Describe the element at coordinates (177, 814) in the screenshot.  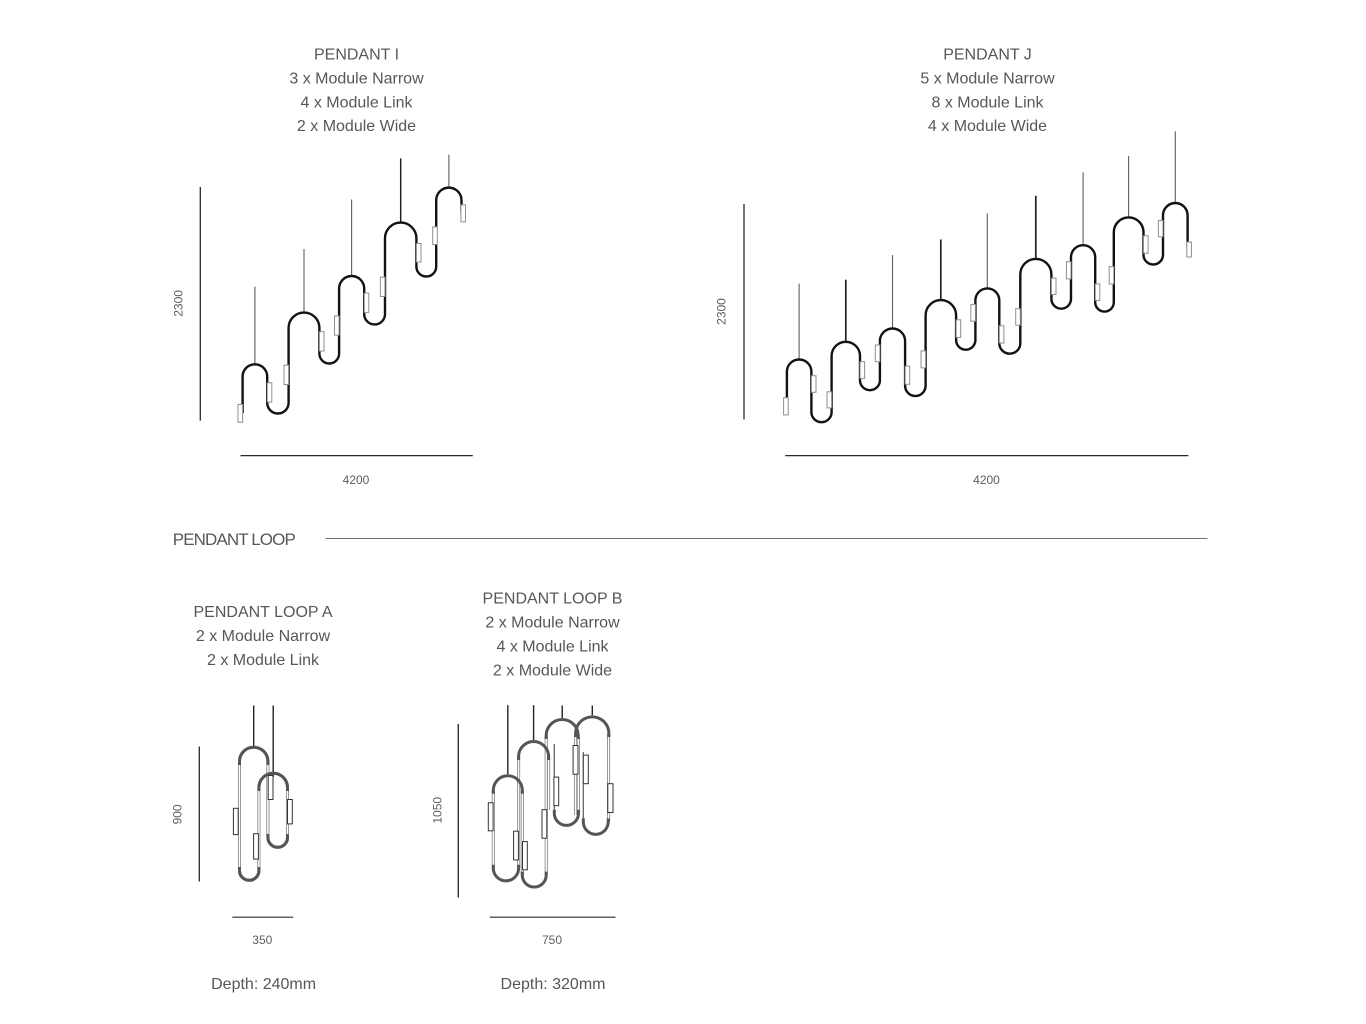
I see `svg-text: 900` at that location.